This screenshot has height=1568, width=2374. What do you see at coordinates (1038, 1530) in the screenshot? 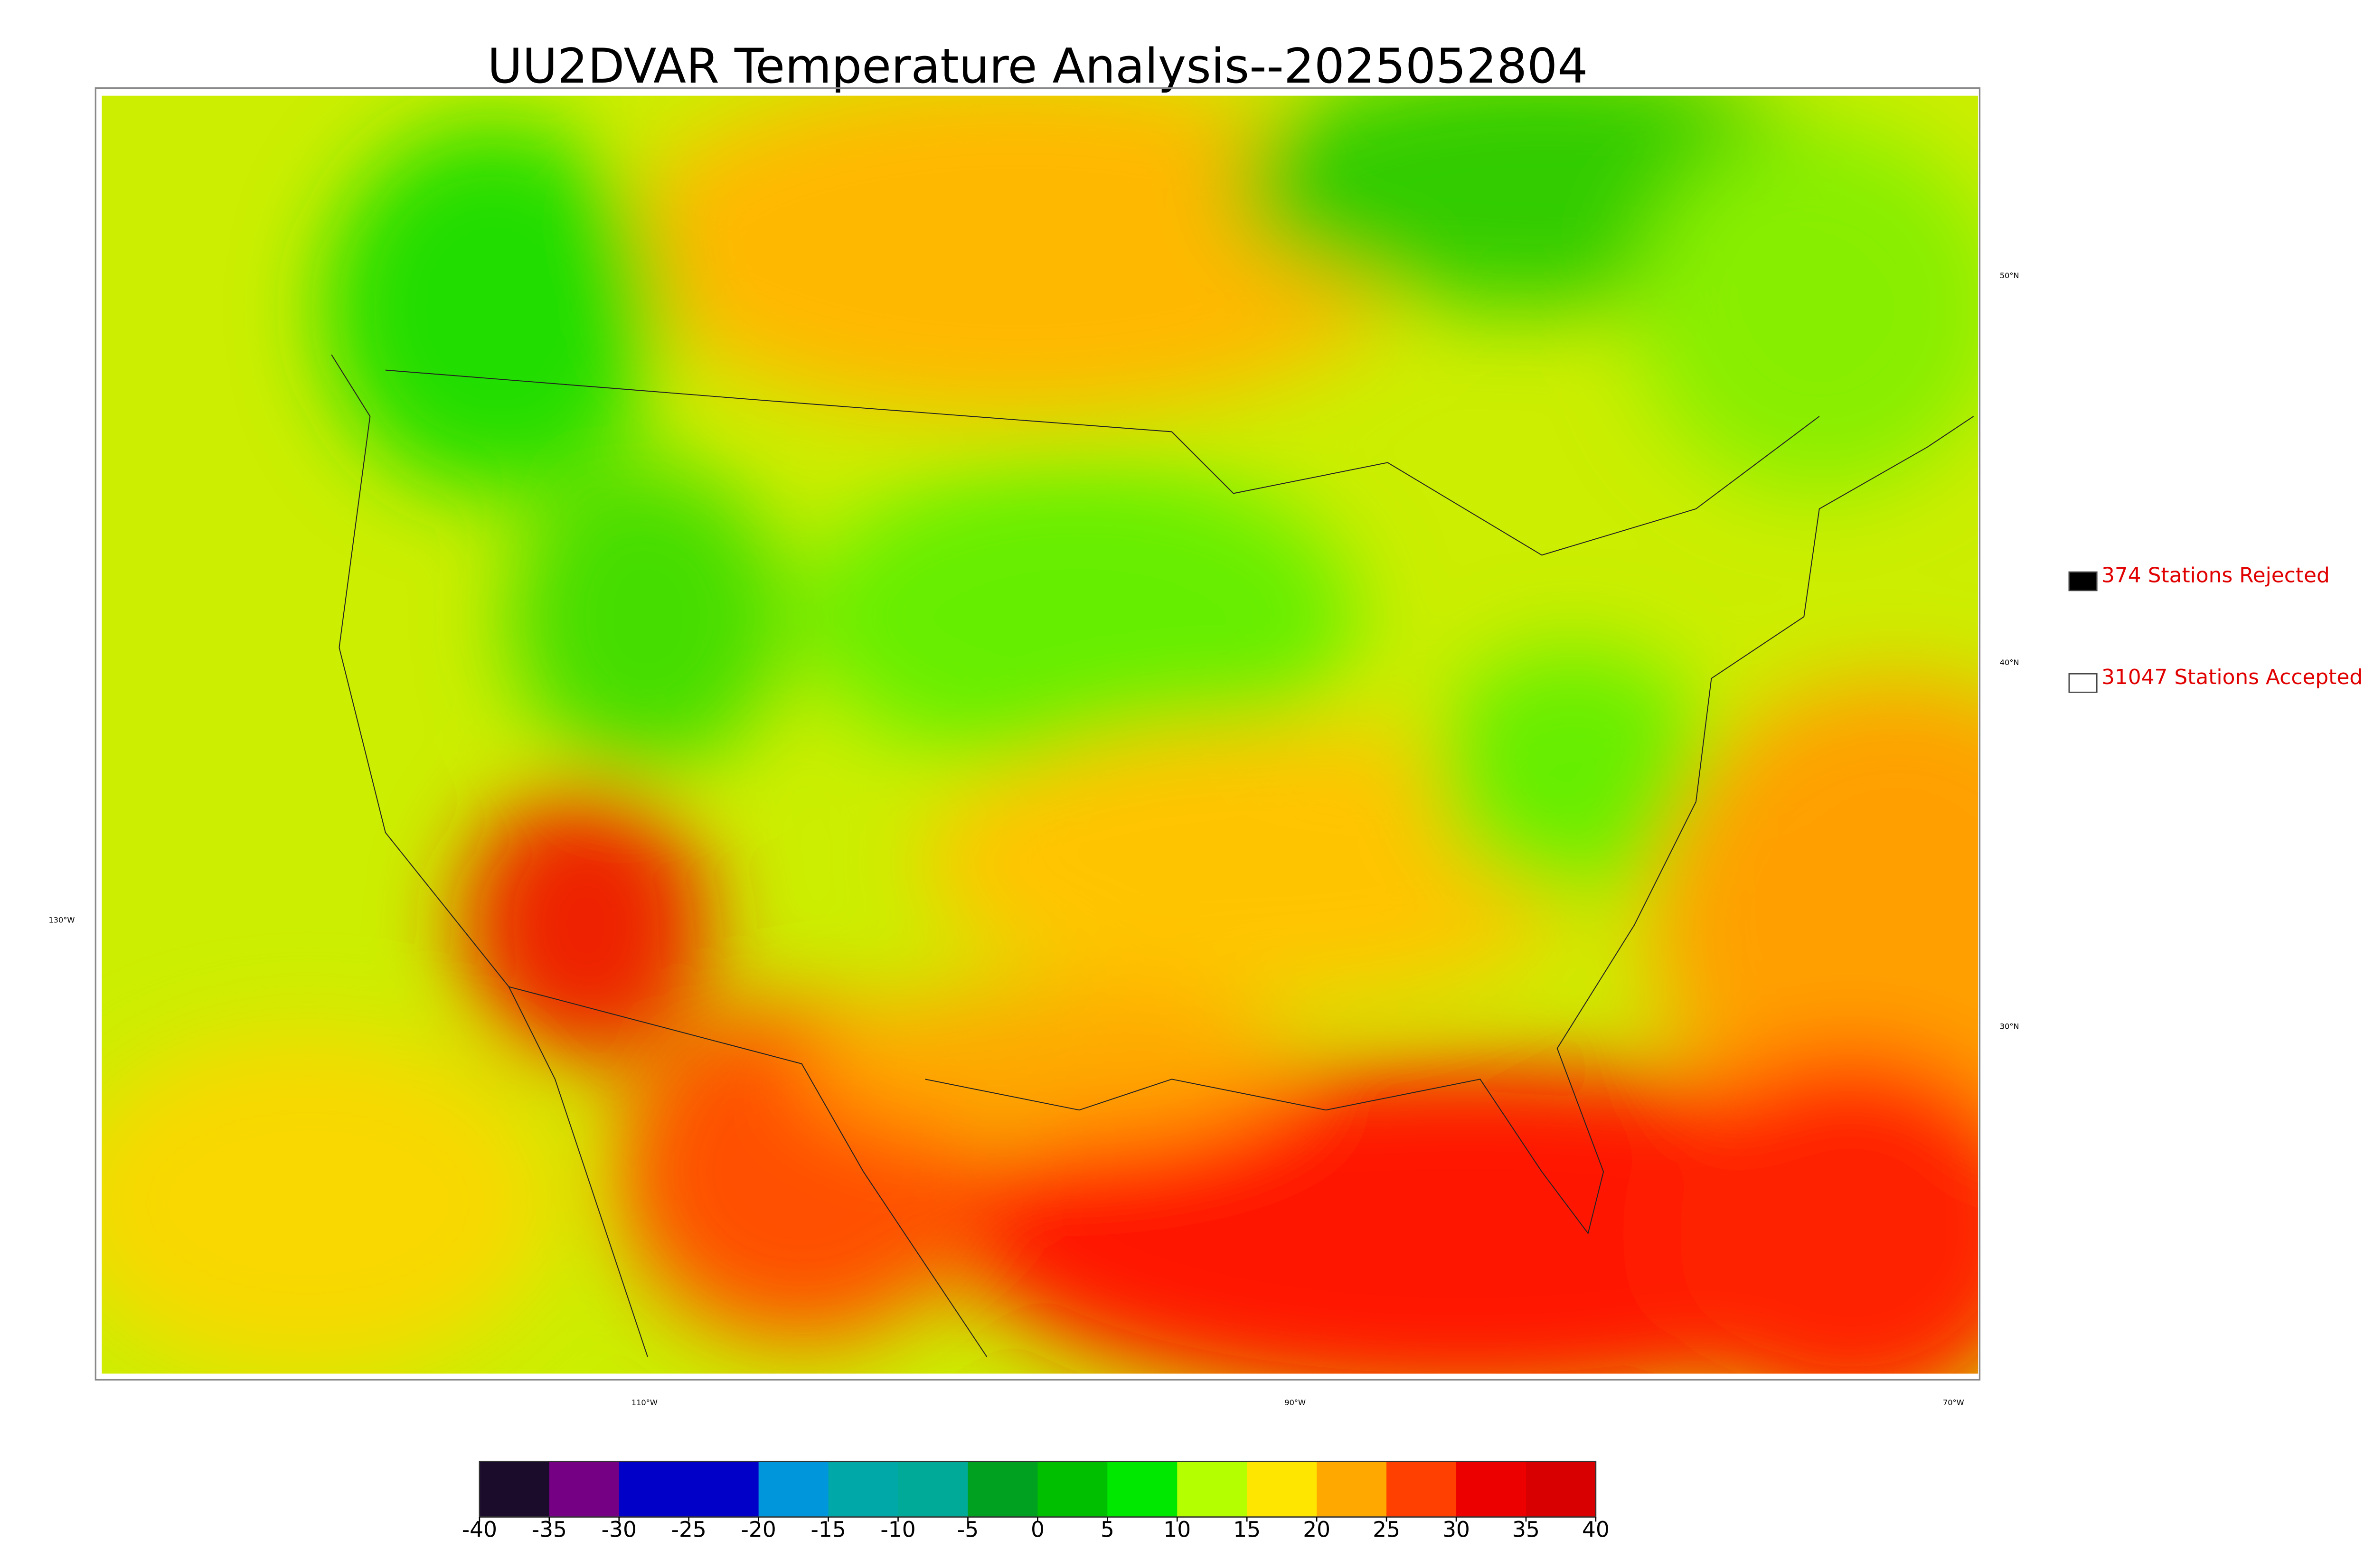
I see `colorbar-tick-label: 0` at bounding box center [1038, 1530].